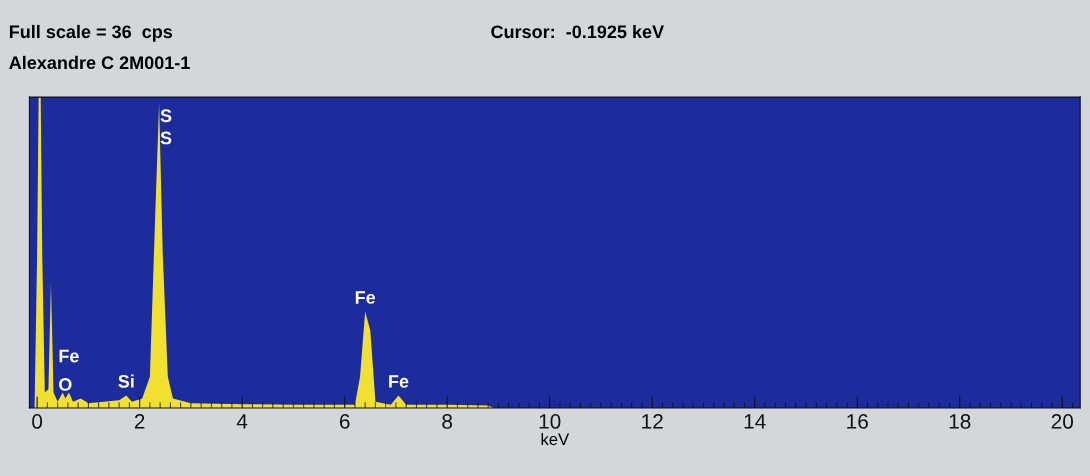  What do you see at coordinates (1062, 421) in the screenshot?
I see `x-tick-label: 20` at bounding box center [1062, 421].